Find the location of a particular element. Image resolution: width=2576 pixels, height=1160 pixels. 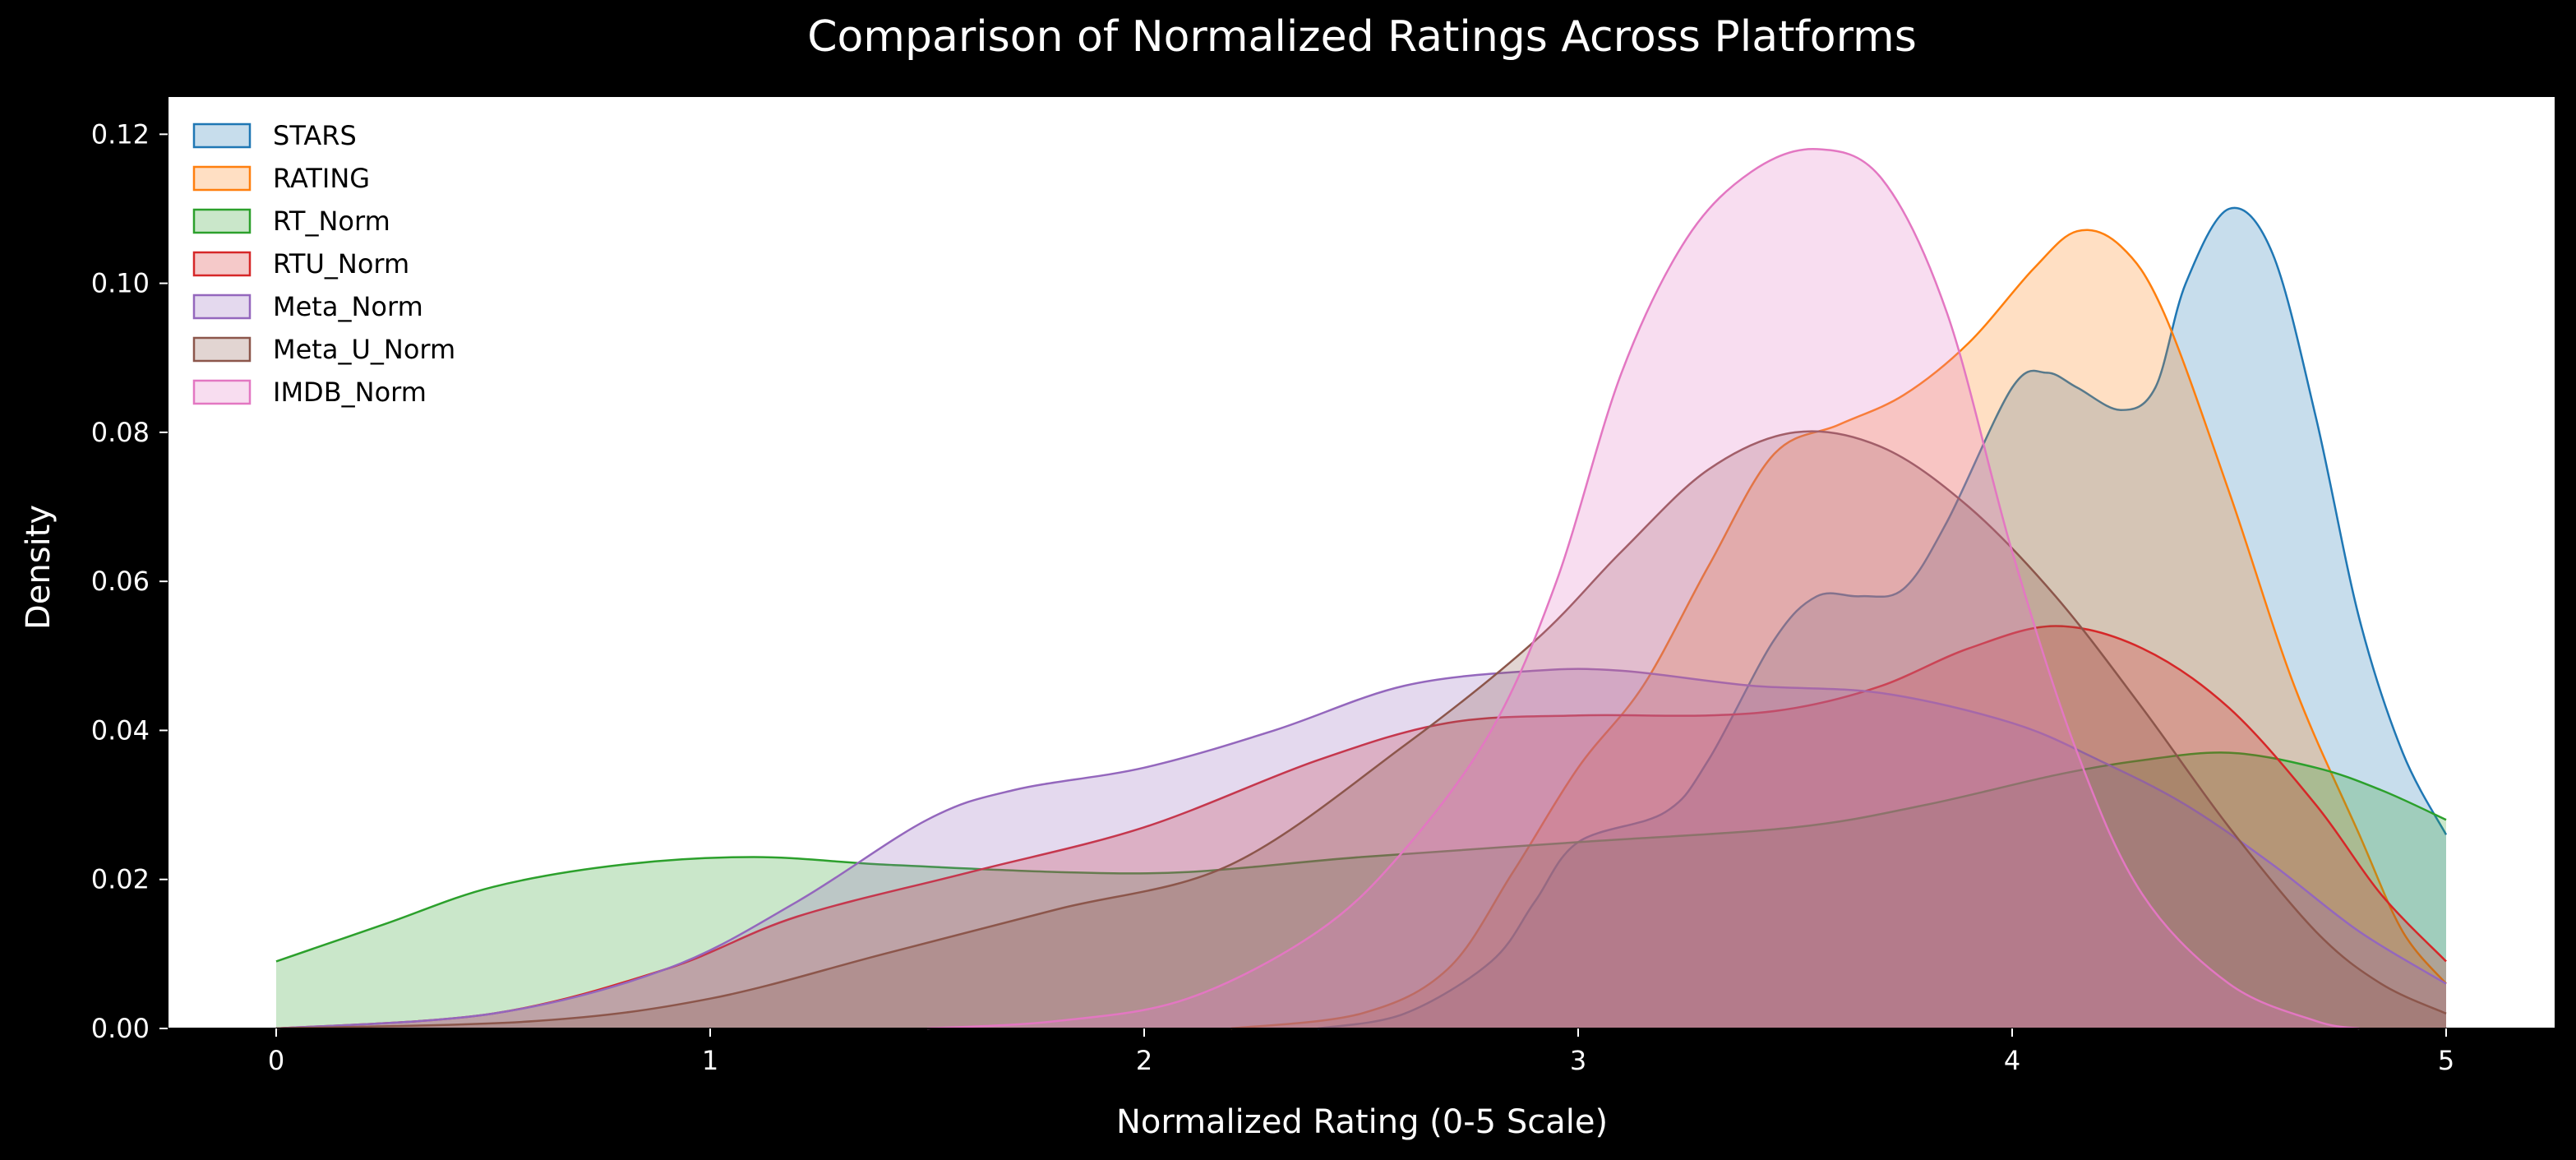

x-tick-label: 1 is located at coordinates (710, 1060).